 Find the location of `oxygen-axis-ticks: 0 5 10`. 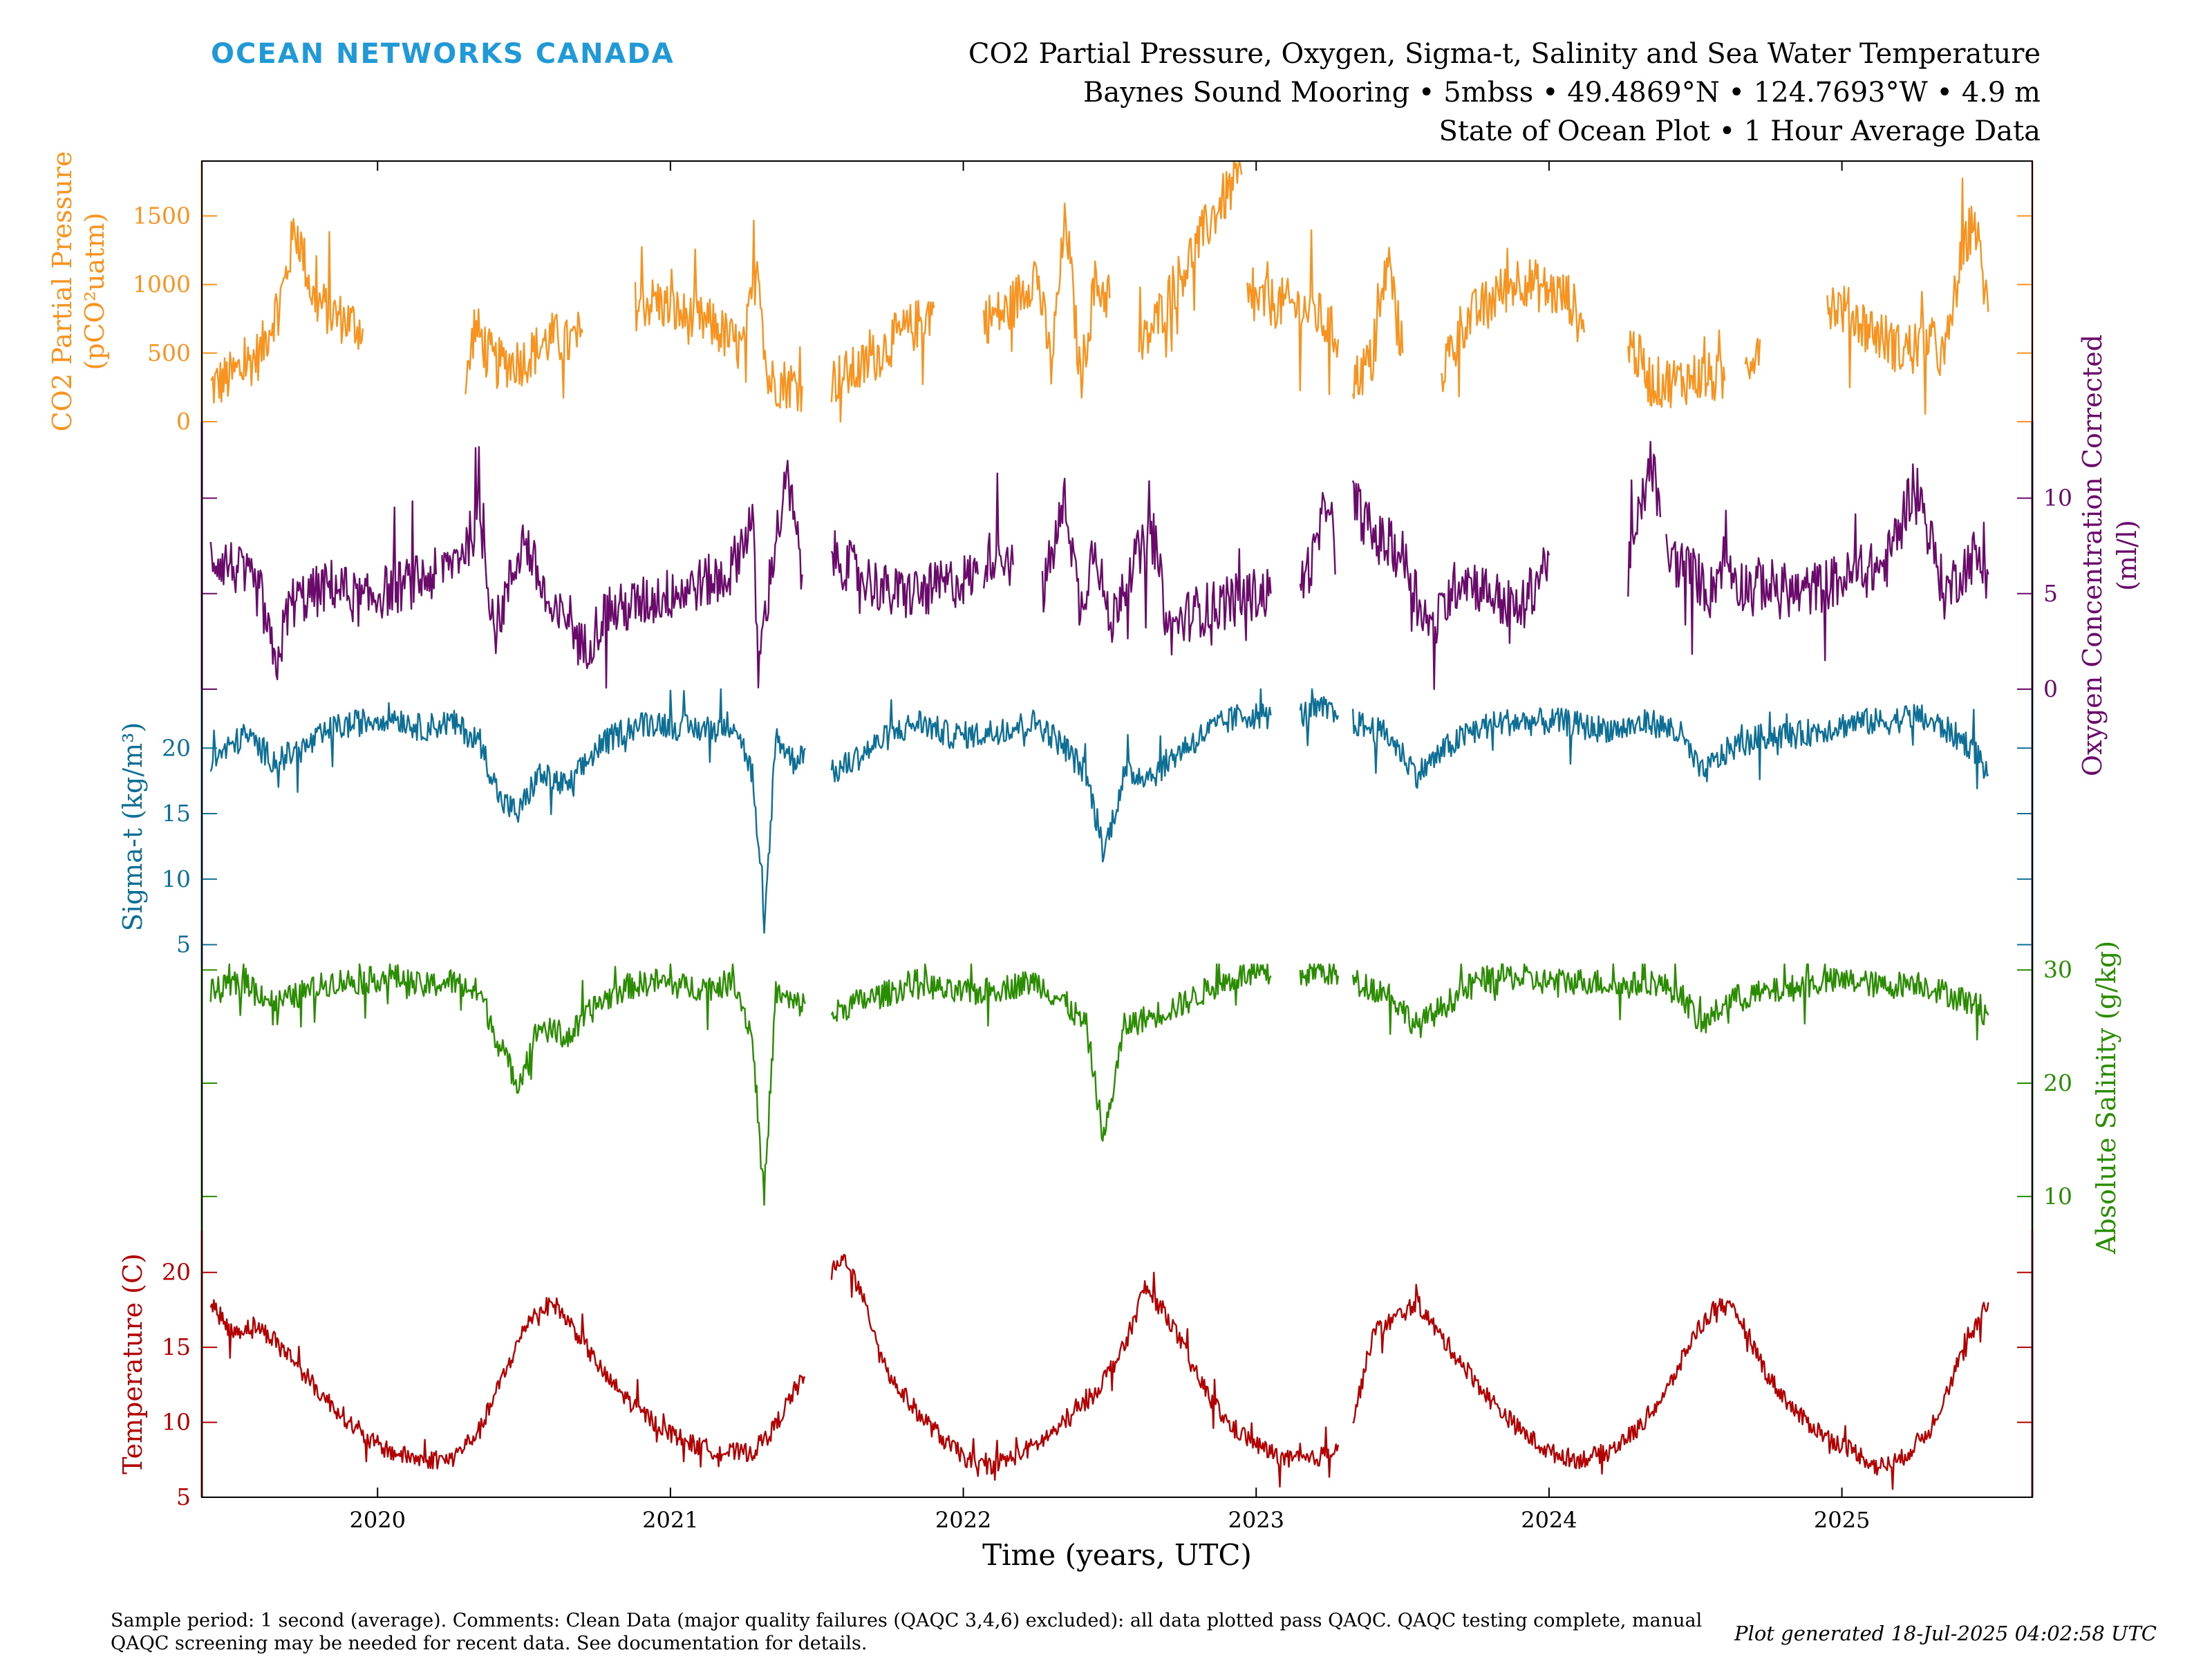

oxygen-axis-ticks: 0 5 10 is located at coordinates (1136, 562).